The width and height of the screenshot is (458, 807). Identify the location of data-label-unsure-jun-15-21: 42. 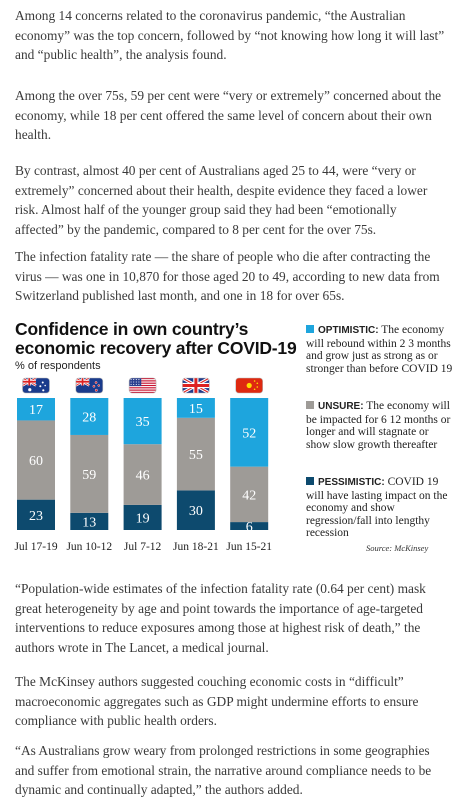
(249, 495).